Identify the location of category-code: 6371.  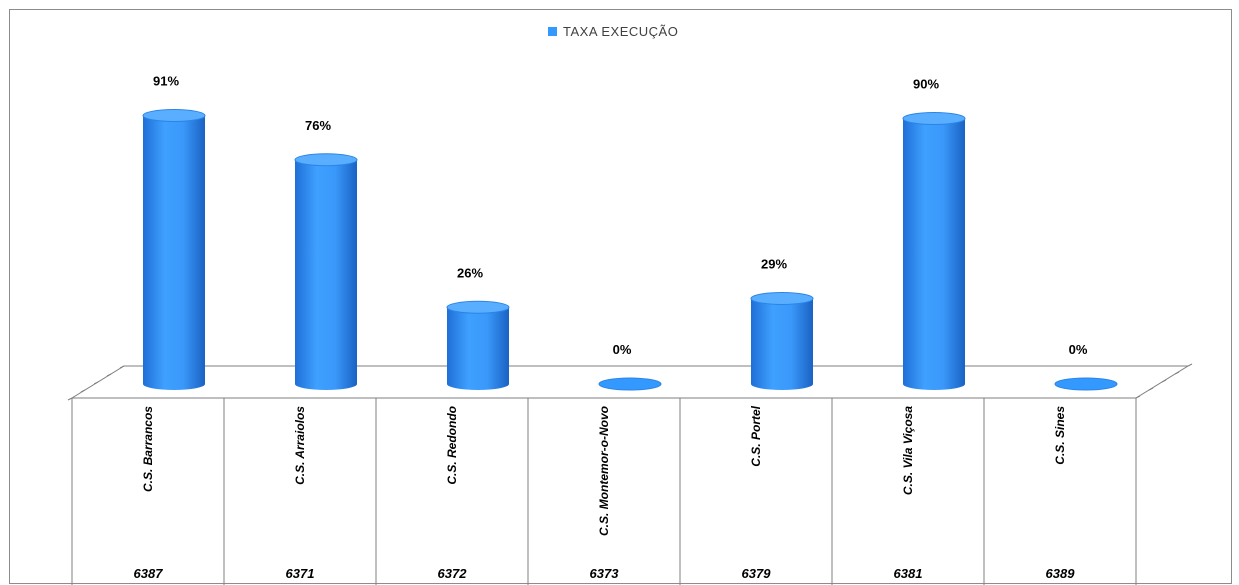
(300, 573).